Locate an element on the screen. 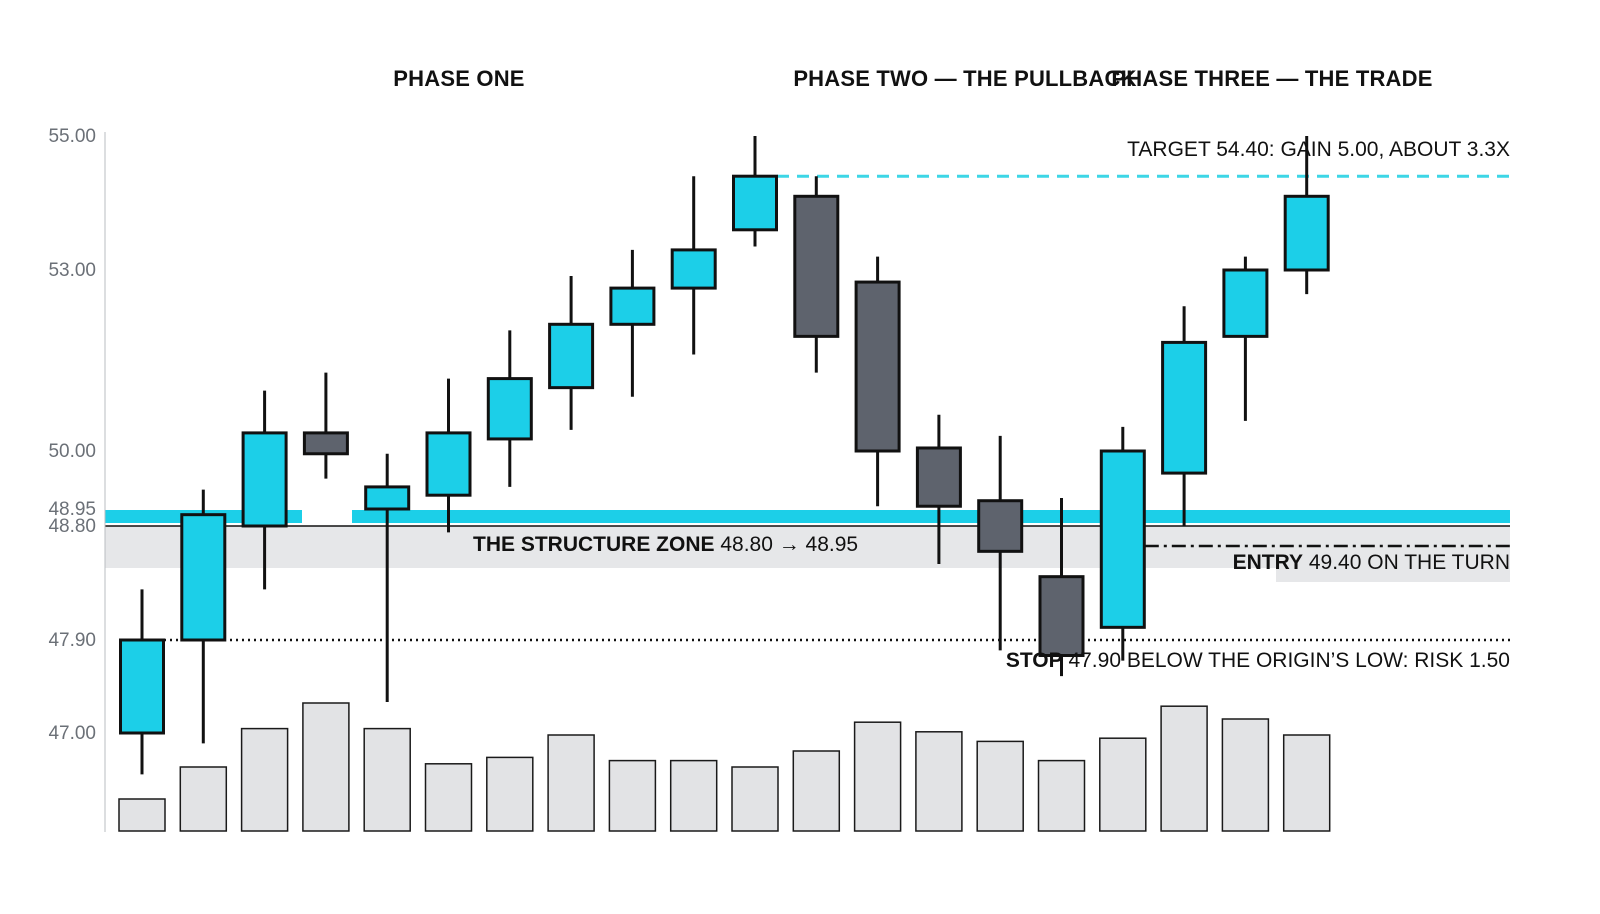 The width and height of the screenshot is (1600, 914). y-tick-label: 55.00 is located at coordinates (72, 136).